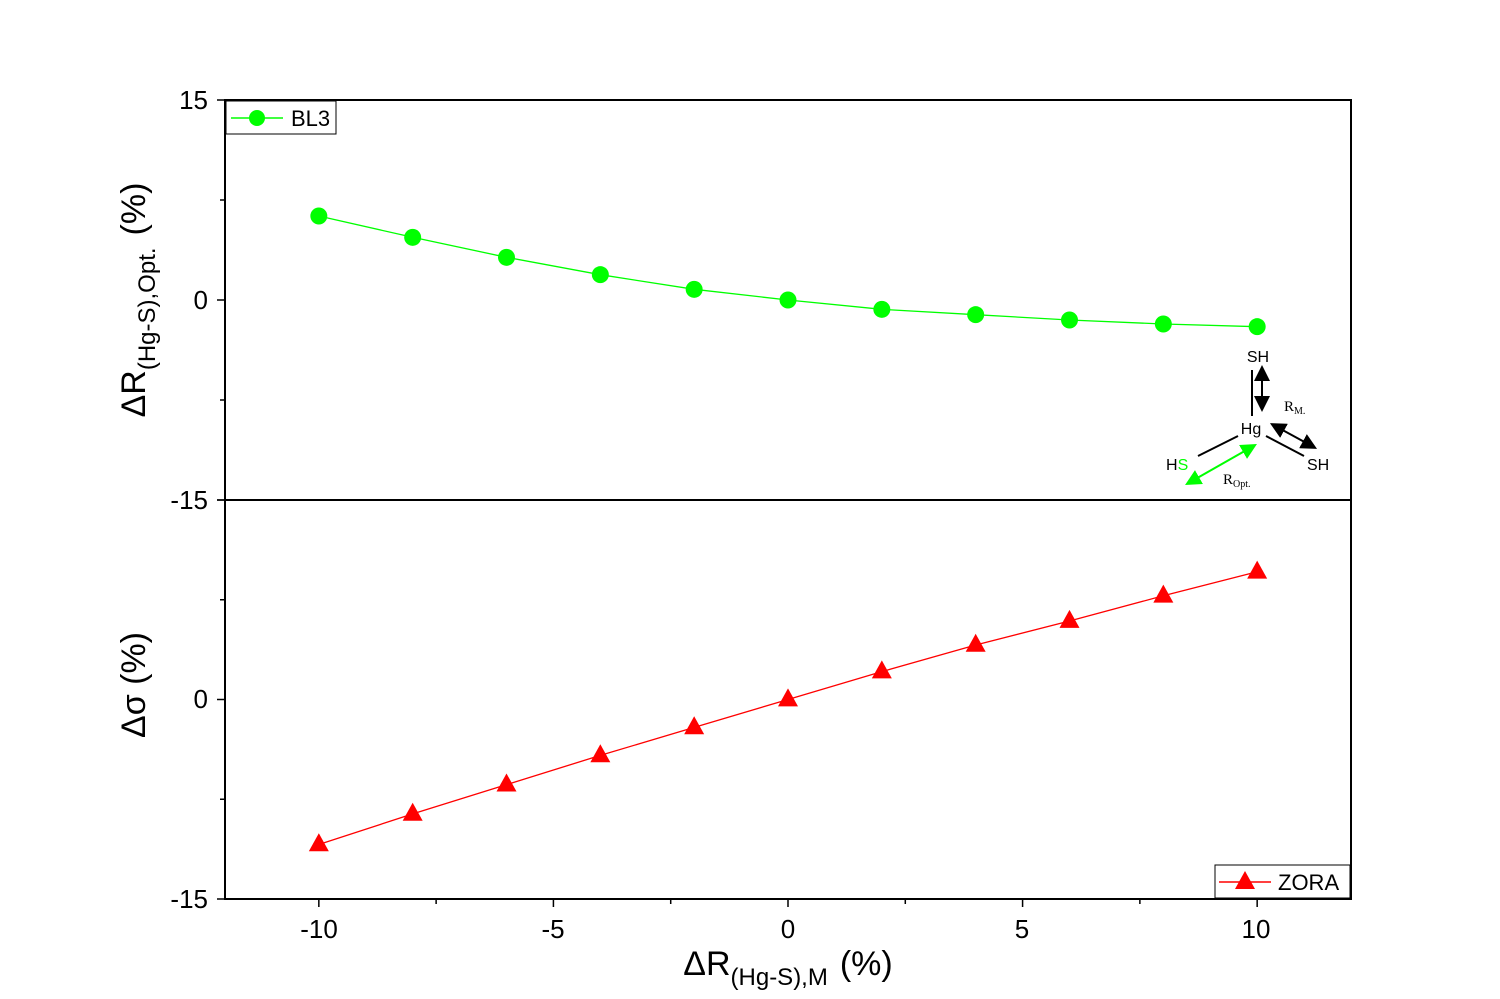  Describe the element at coordinates (1258, 357) in the screenshot. I see `inset-top-atom: SH` at that location.